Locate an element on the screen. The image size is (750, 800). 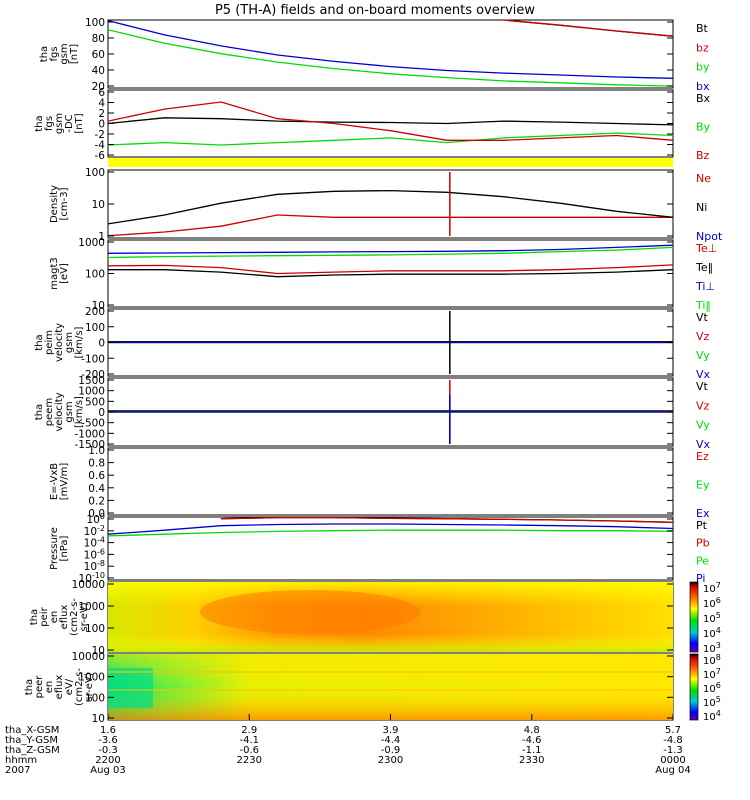
x-axis-value: Aug 03 is located at coordinates (107, 770).